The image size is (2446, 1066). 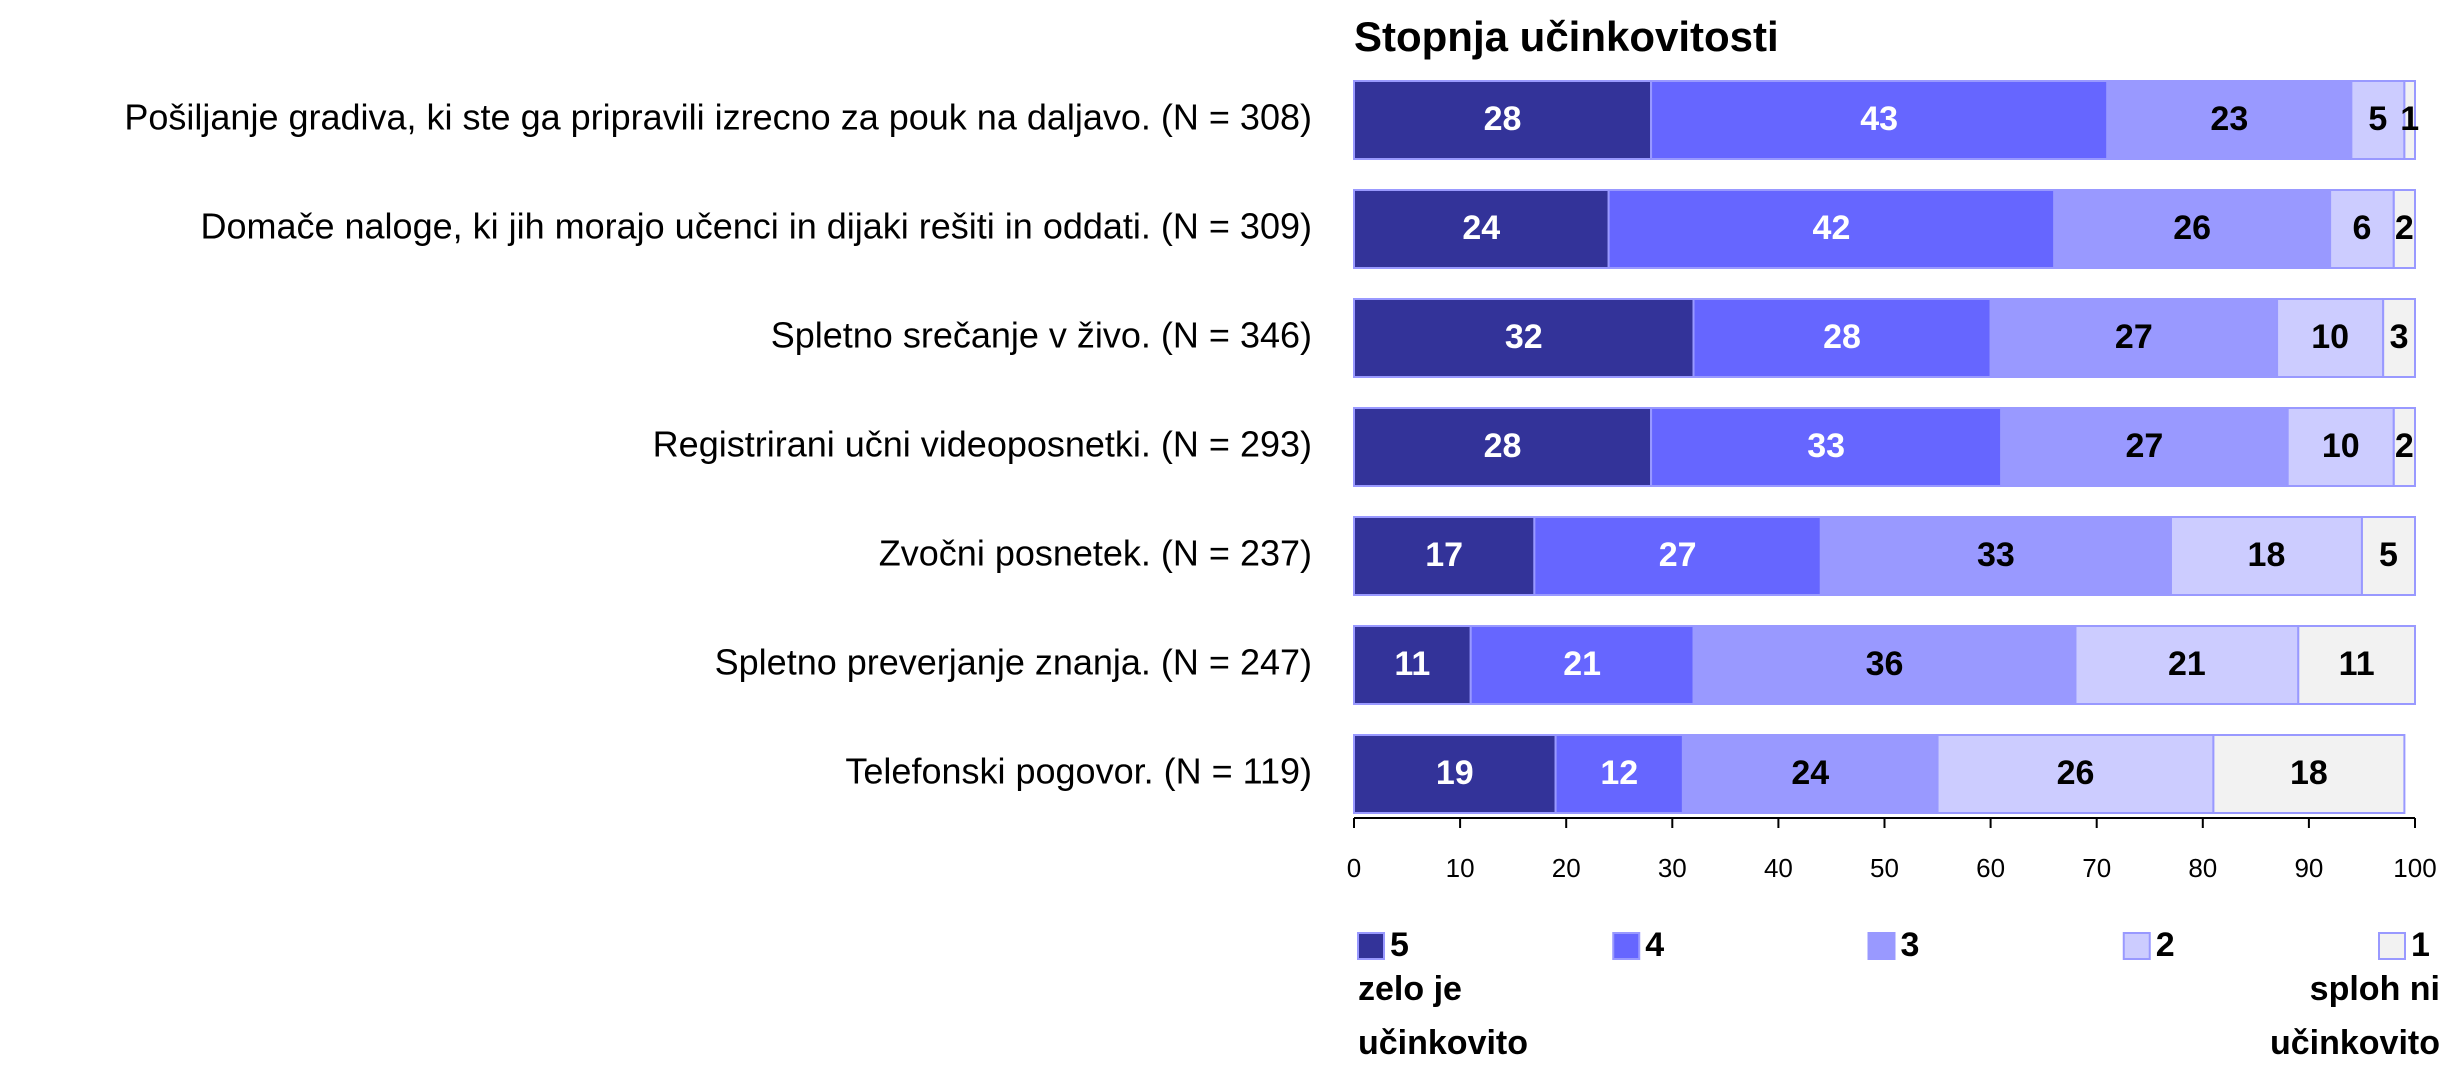 I want to click on legend-label: 1, so click(x=2420, y=945).